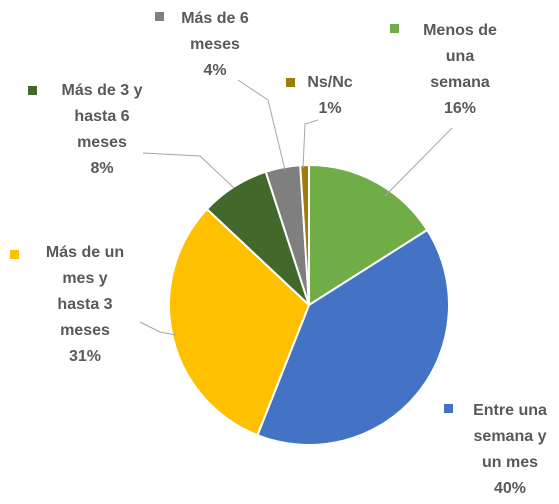 The image size is (559, 504). I want to click on slice-label: Menos de una semana 16%, so click(460, 70).